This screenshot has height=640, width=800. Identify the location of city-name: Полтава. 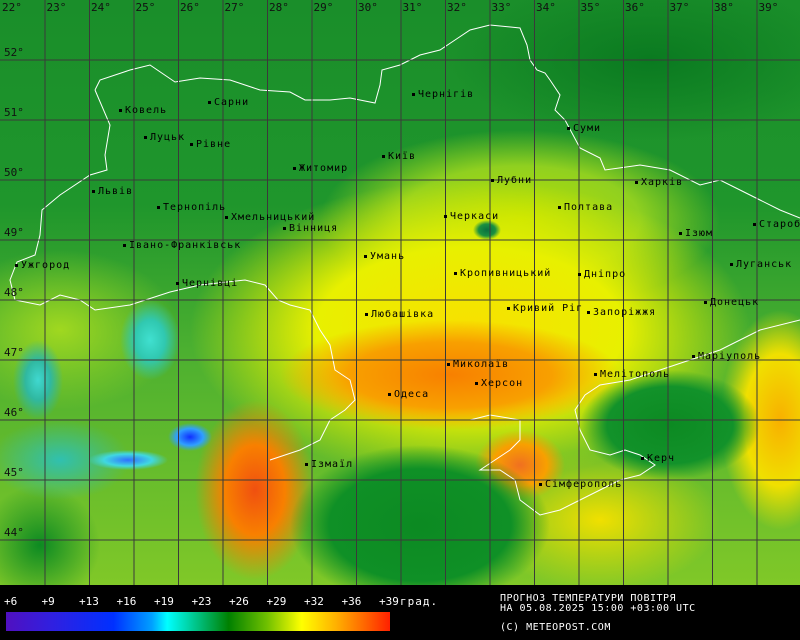
(589, 207).